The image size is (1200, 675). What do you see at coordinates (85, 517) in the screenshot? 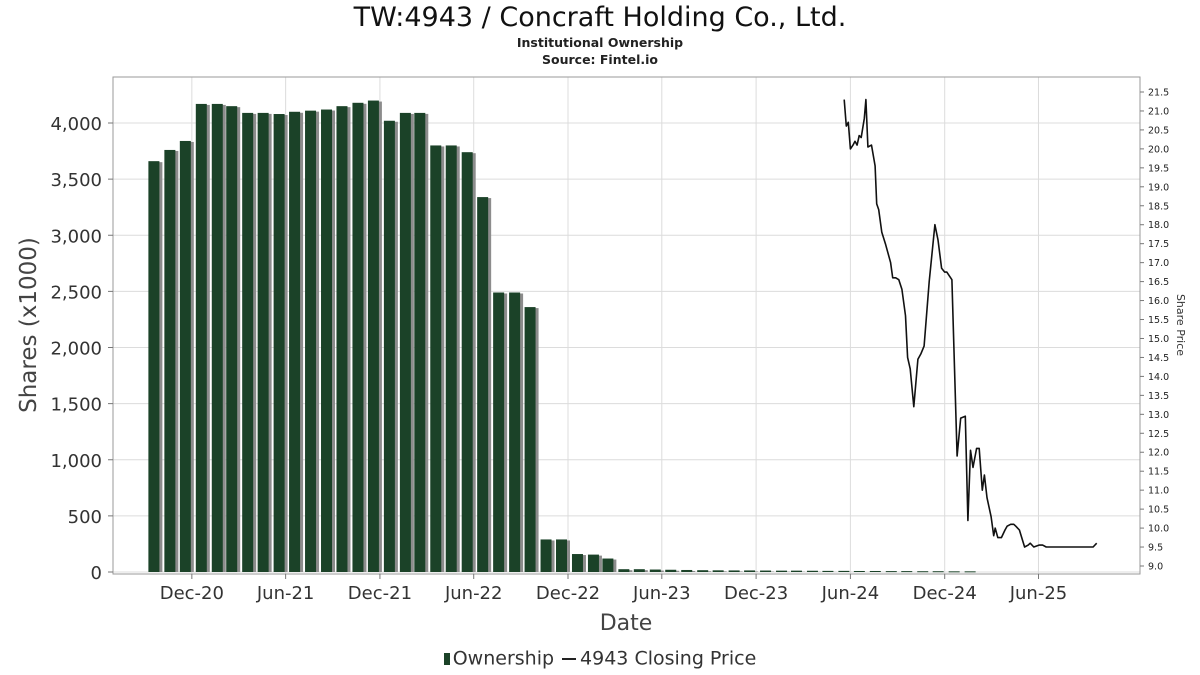
I see `y-tick-label: 500` at bounding box center [85, 517].